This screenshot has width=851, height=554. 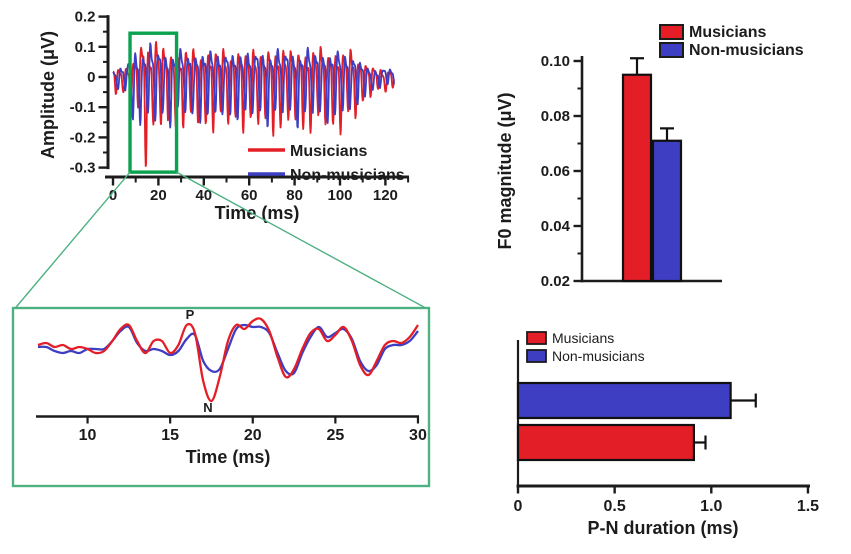 What do you see at coordinates (190, 314) in the screenshot?
I see `inset-peak-label-p: P` at bounding box center [190, 314].